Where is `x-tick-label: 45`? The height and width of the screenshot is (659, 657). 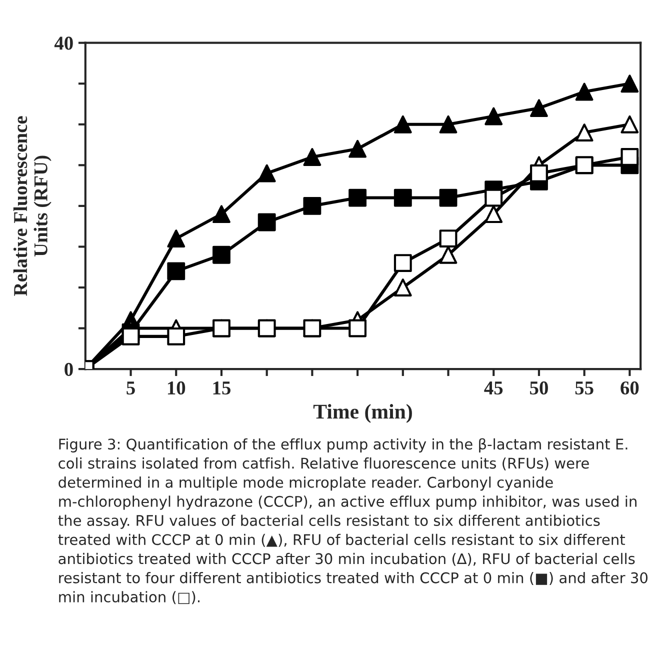
x-tick-label: 45 is located at coordinates (493, 388).